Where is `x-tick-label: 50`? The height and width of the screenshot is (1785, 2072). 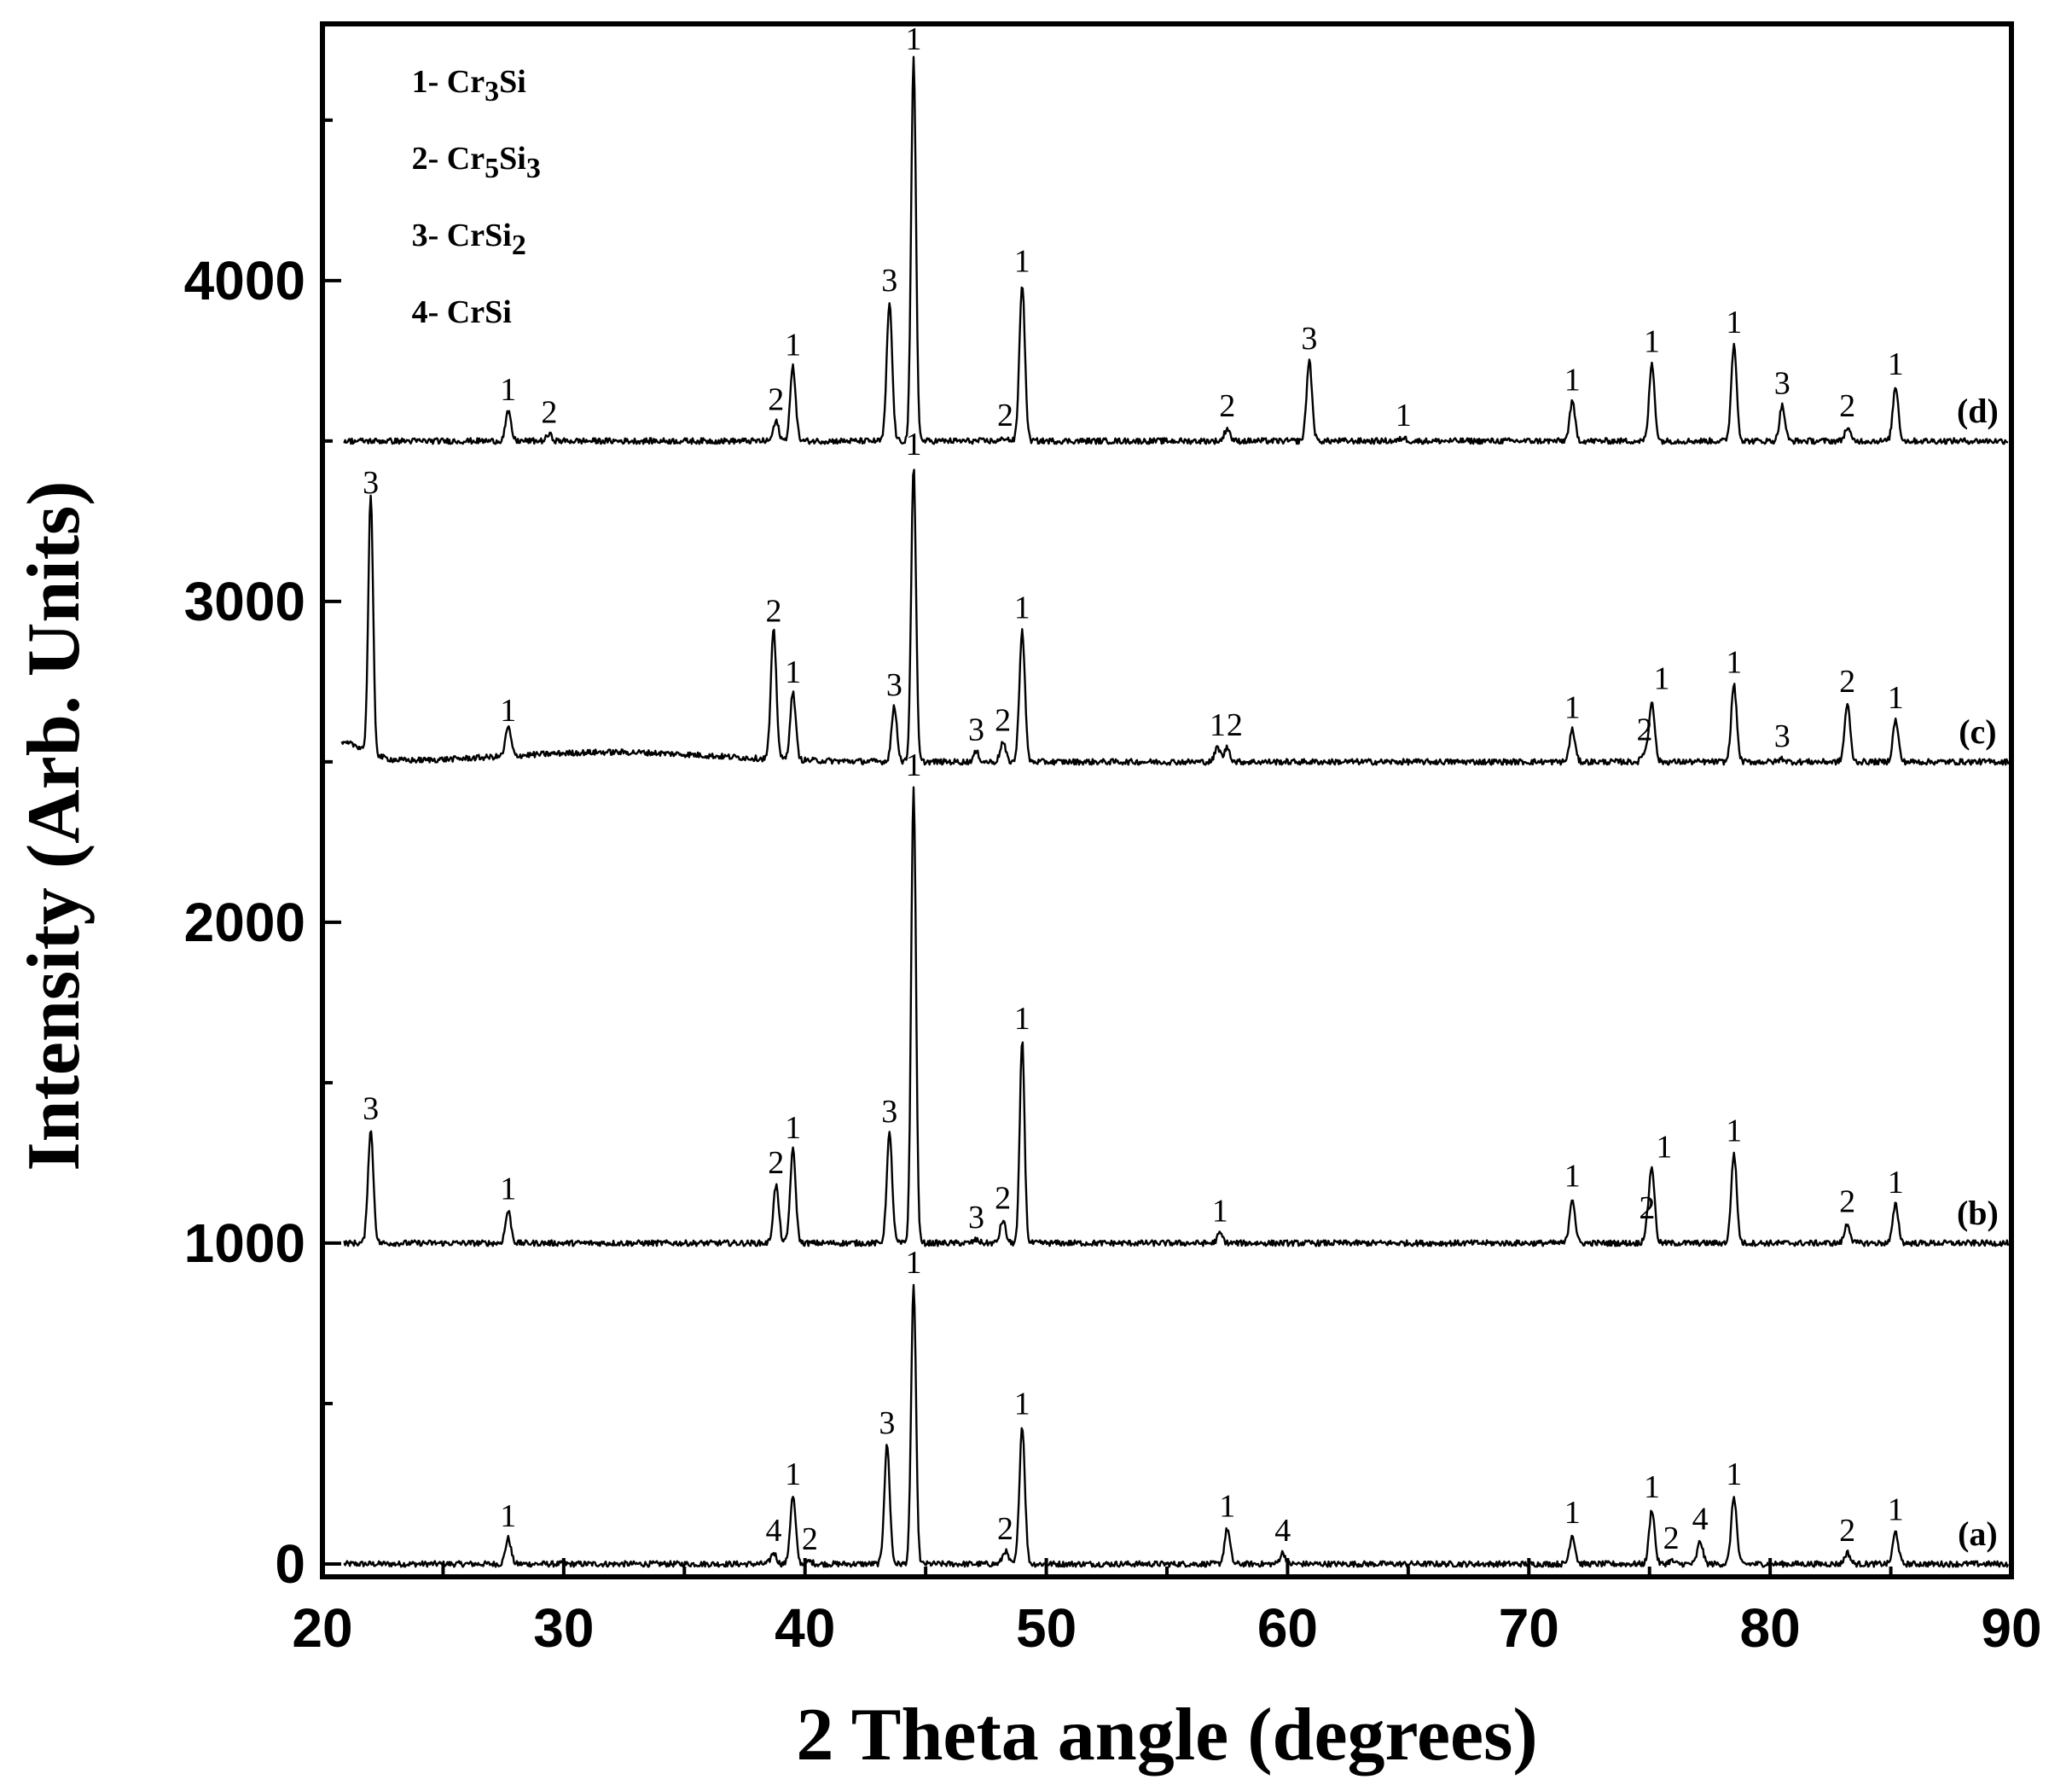 x-tick-label: 50 is located at coordinates (1046, 1628).